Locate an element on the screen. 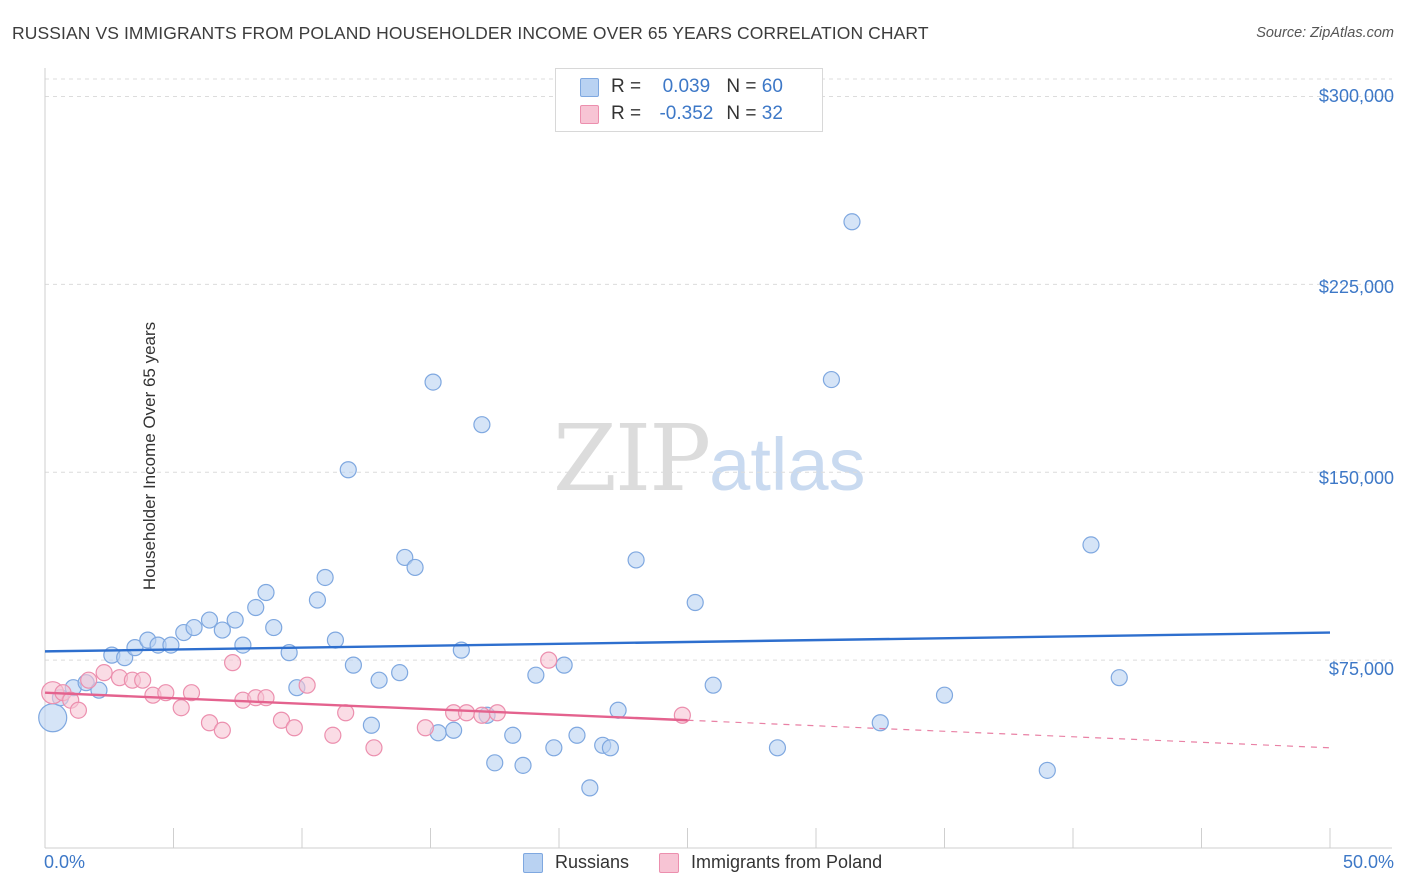  y-tick-label: $300,000 is located at coordinates (1356, 96).